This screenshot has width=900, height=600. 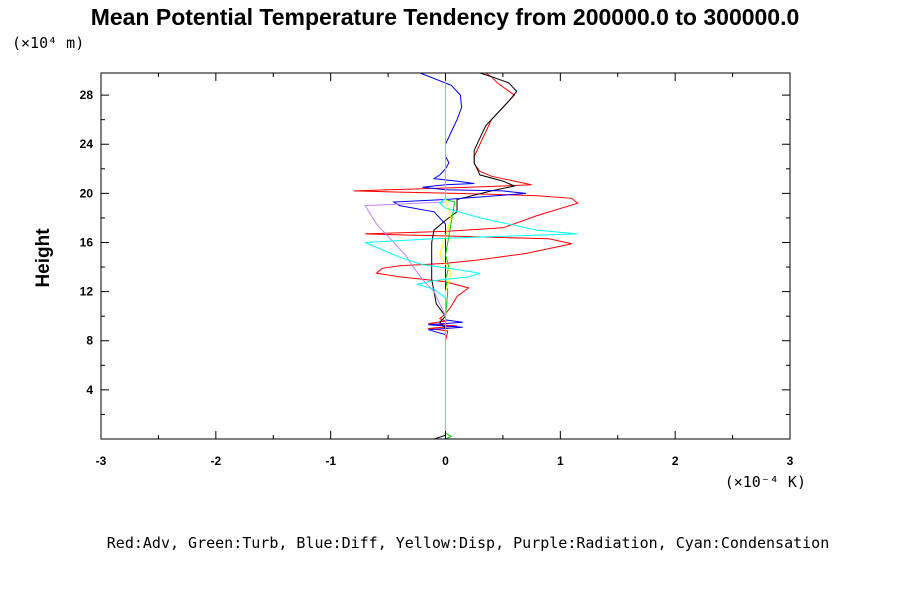 What do you see at coordinates (43, 258) in the screenshot?
I see `y-axis-label: Height` at bounding box center [43, 258].